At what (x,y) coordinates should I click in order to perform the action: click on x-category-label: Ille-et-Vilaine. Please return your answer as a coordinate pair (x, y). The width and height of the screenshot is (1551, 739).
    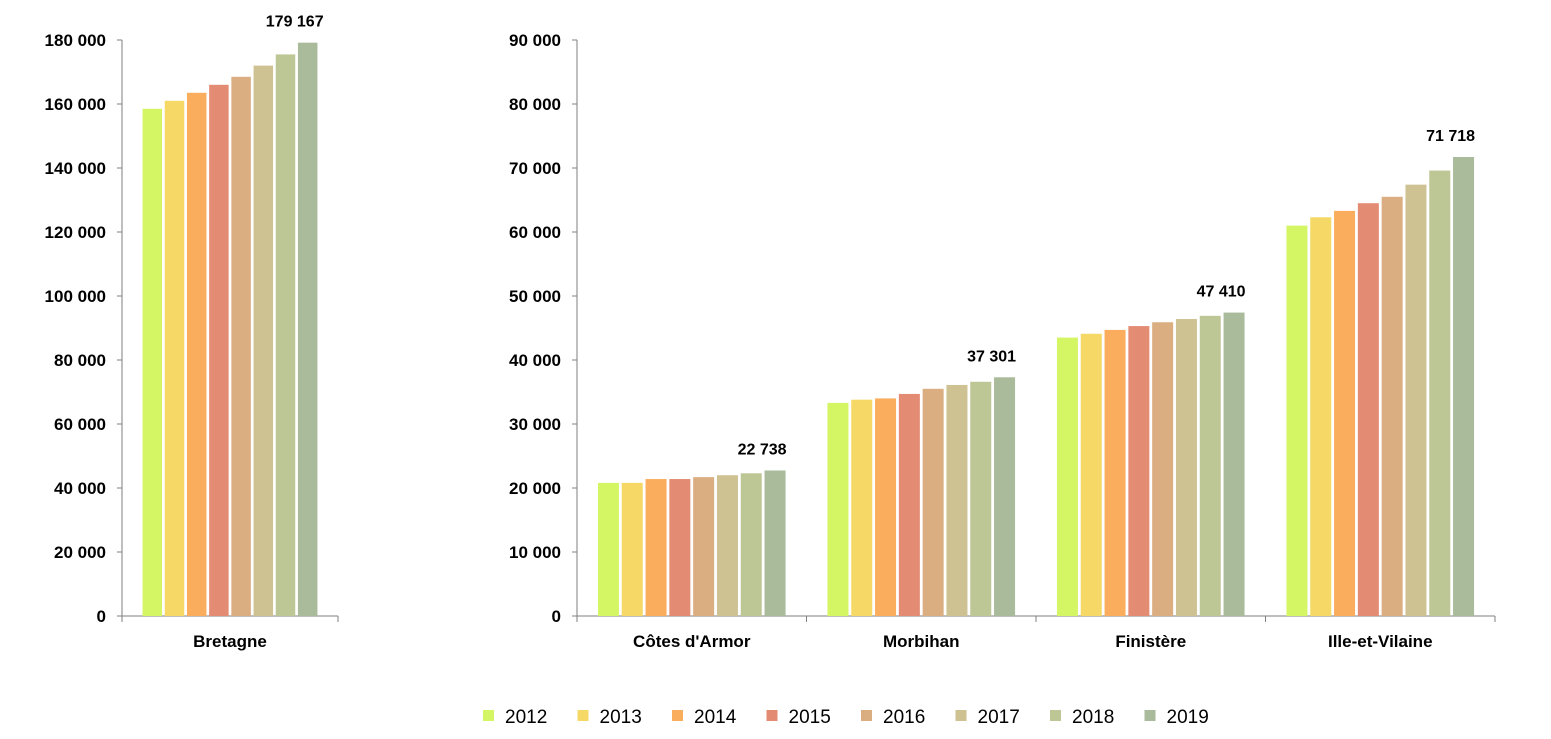
    Looking at the image, I should click on (1380, 641).